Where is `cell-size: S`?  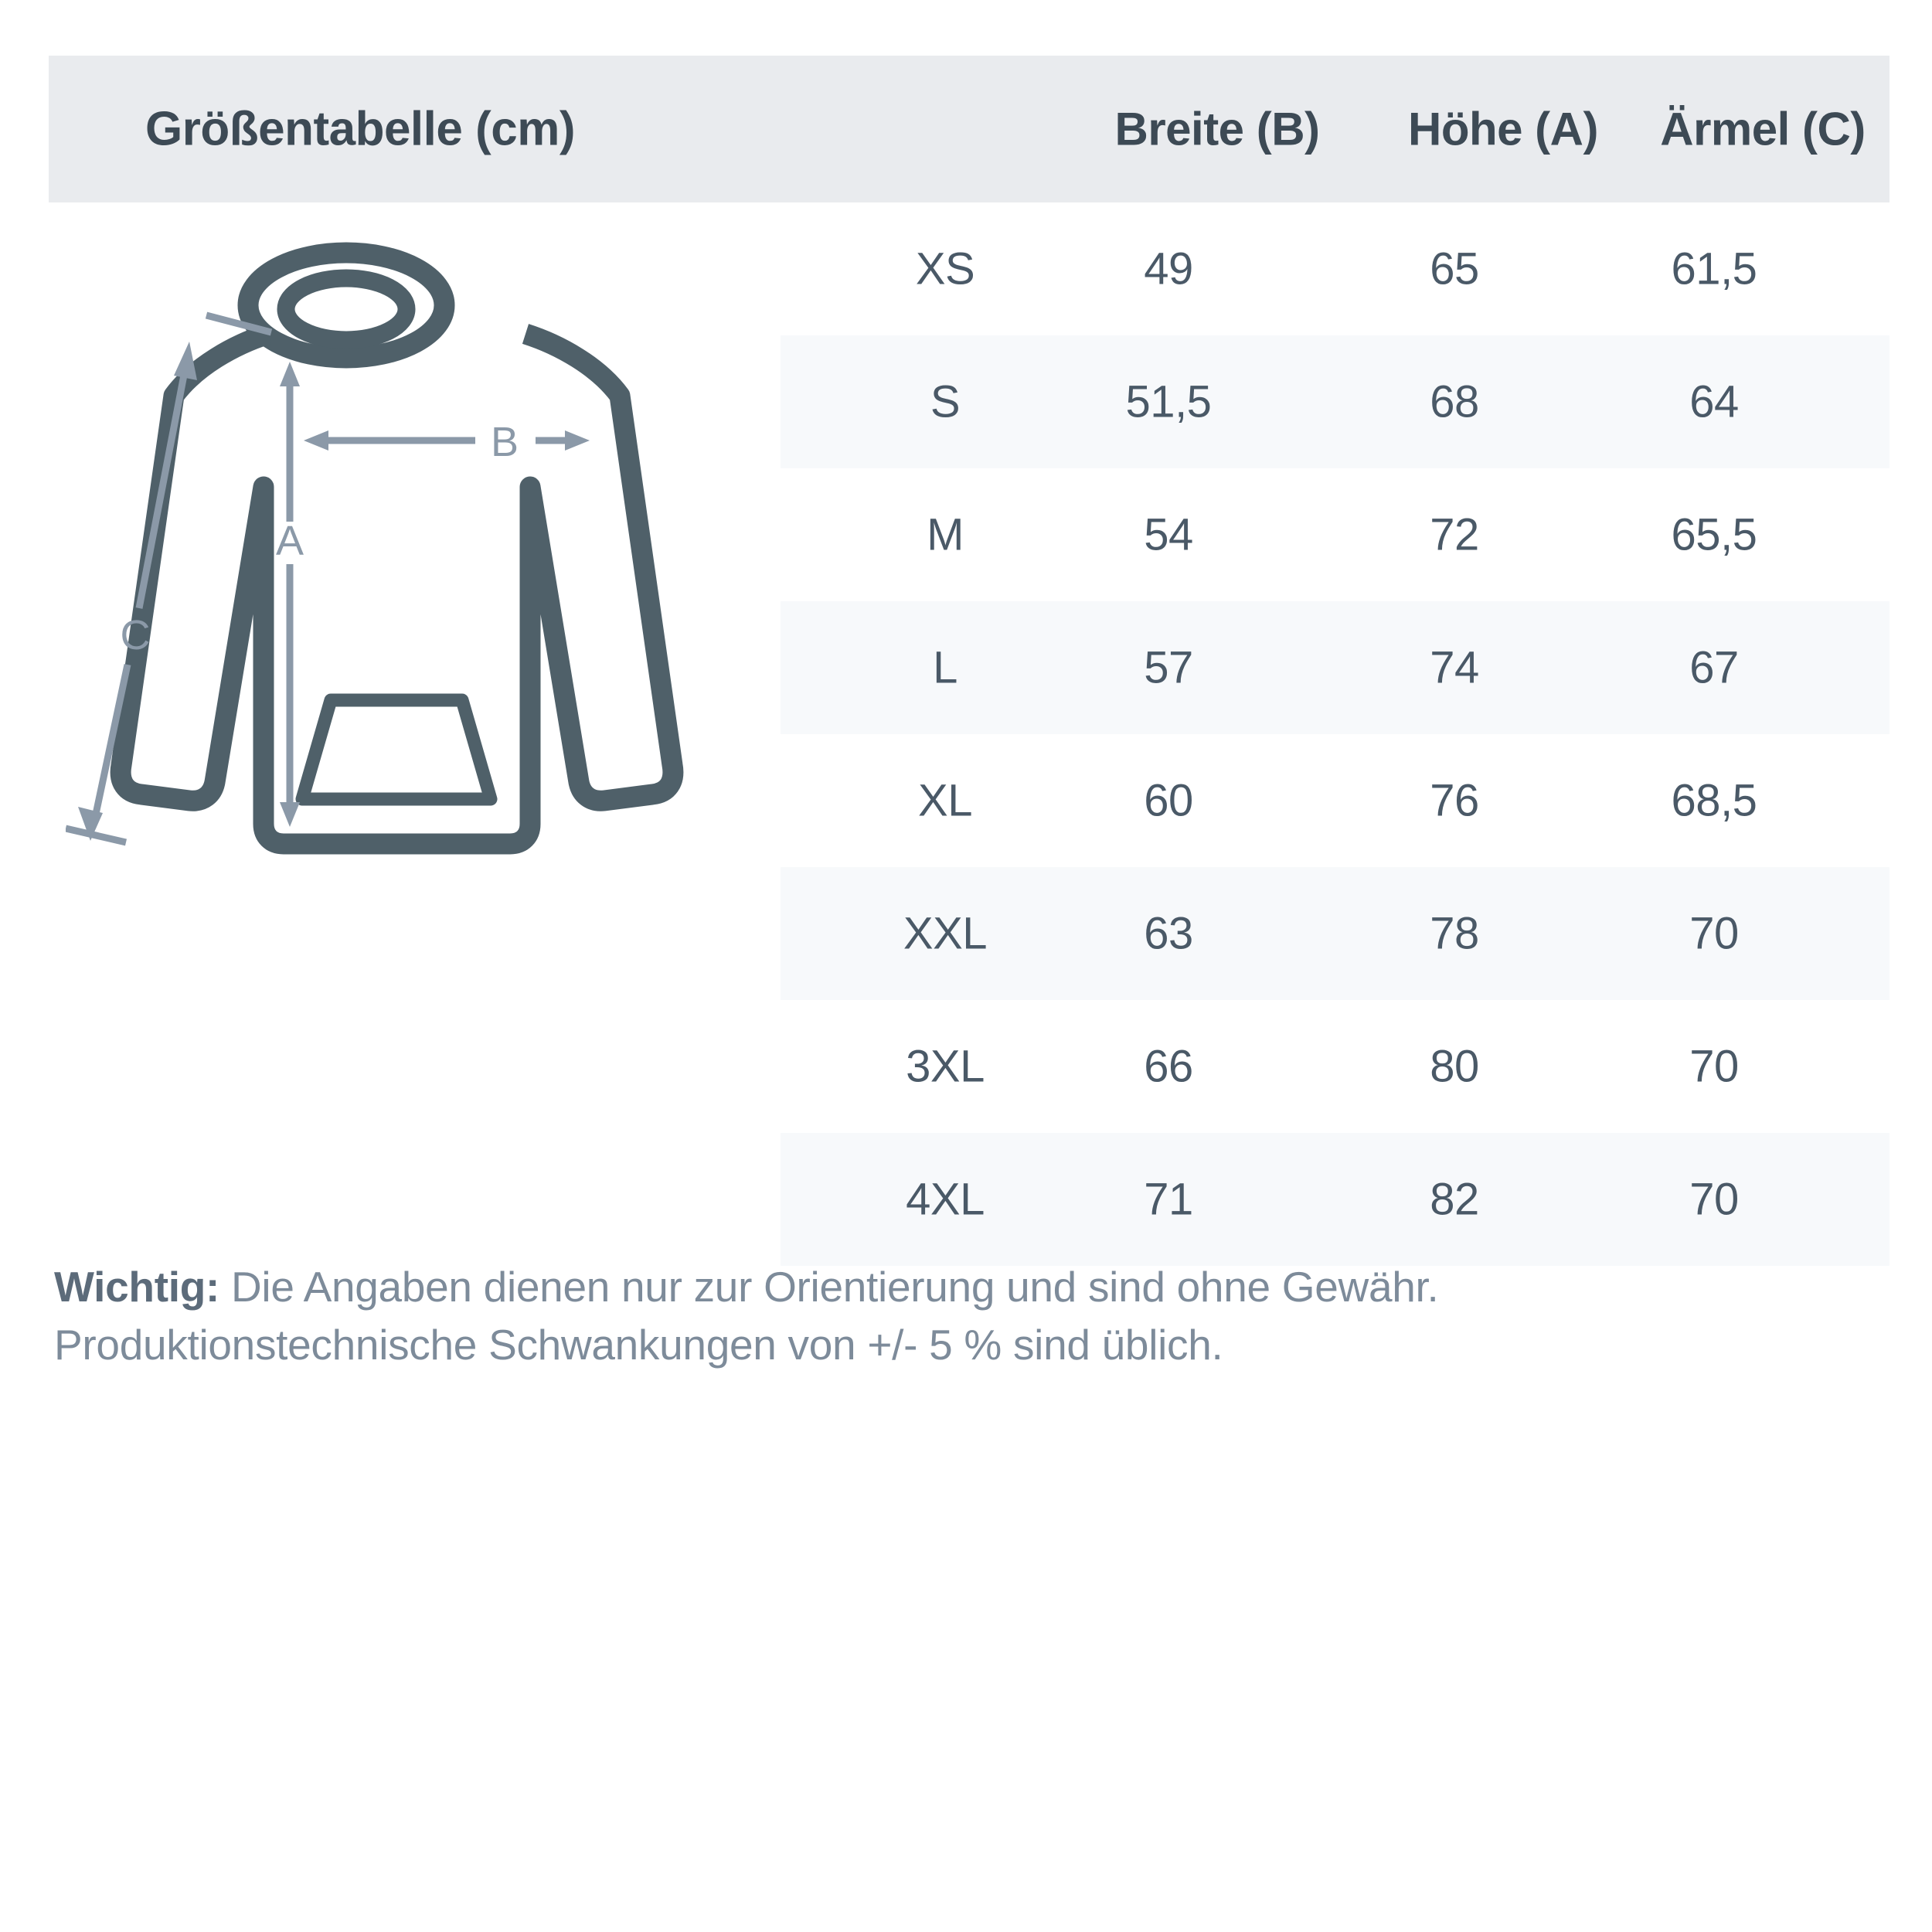 cell-size: S is located at coordinates (946, 401).